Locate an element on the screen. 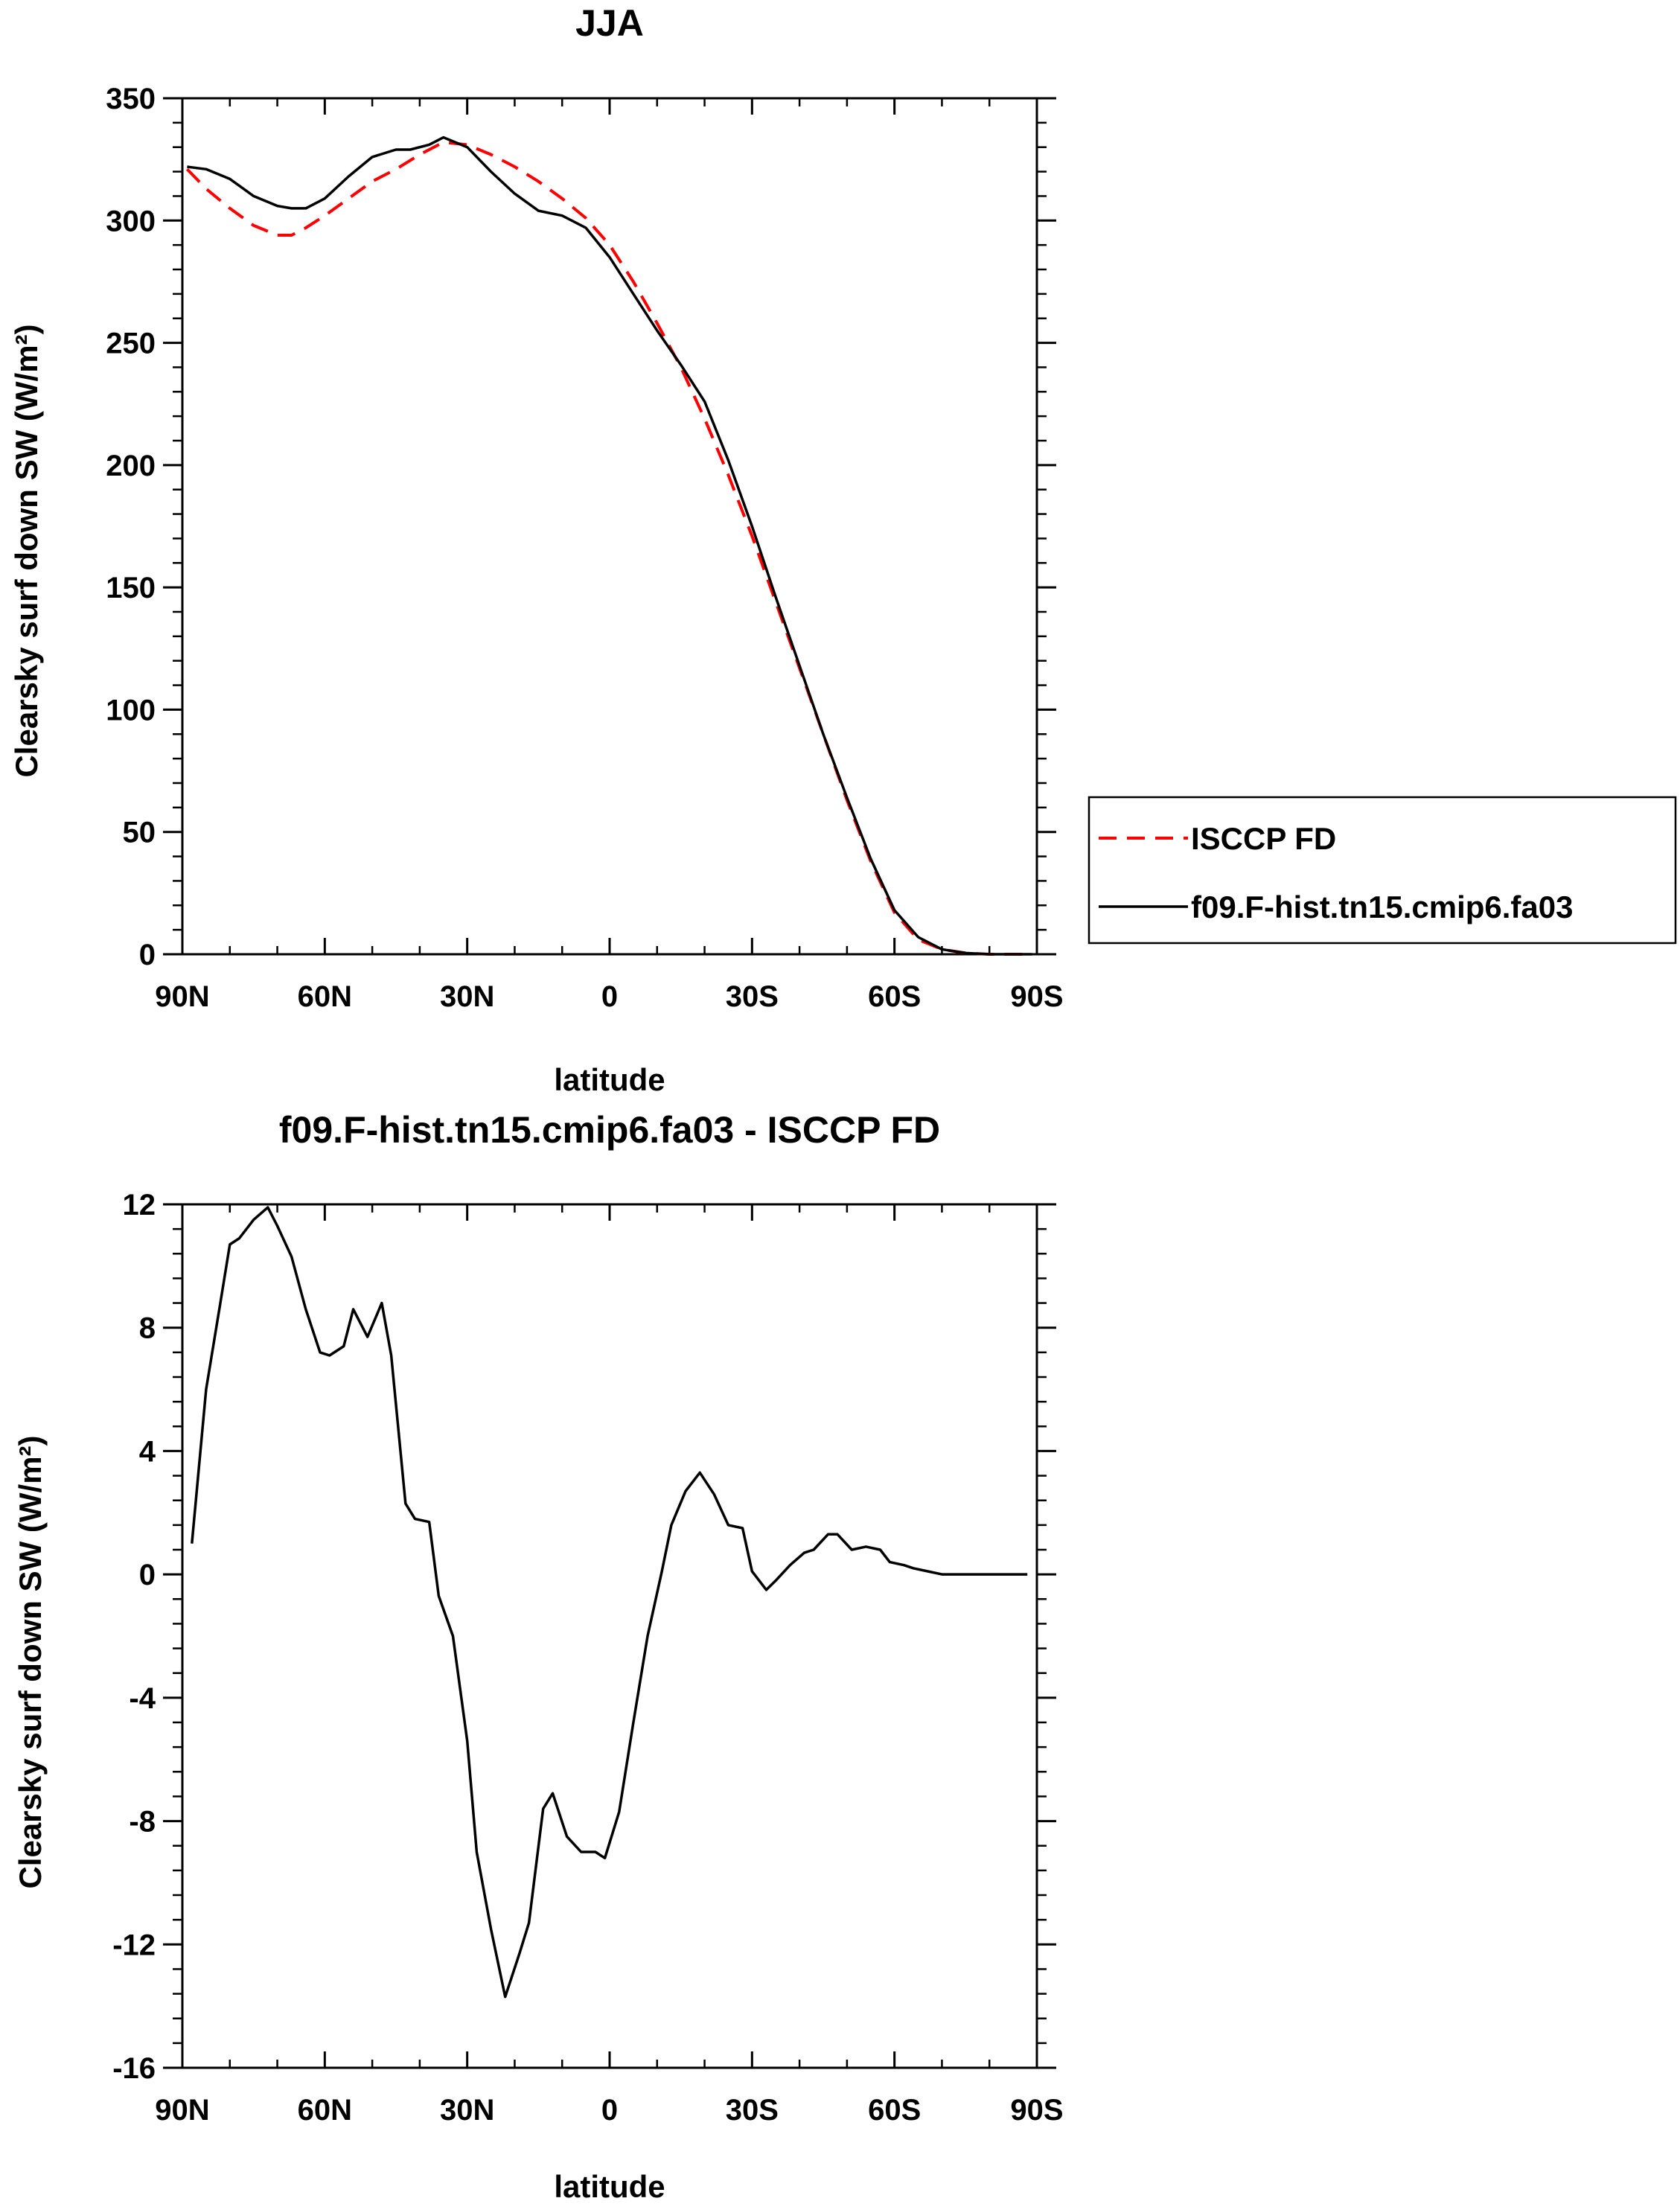 This screenshot has height=2204, width=1680. top-panel-ytick-label: 300 is located at coordinates (131, 221).